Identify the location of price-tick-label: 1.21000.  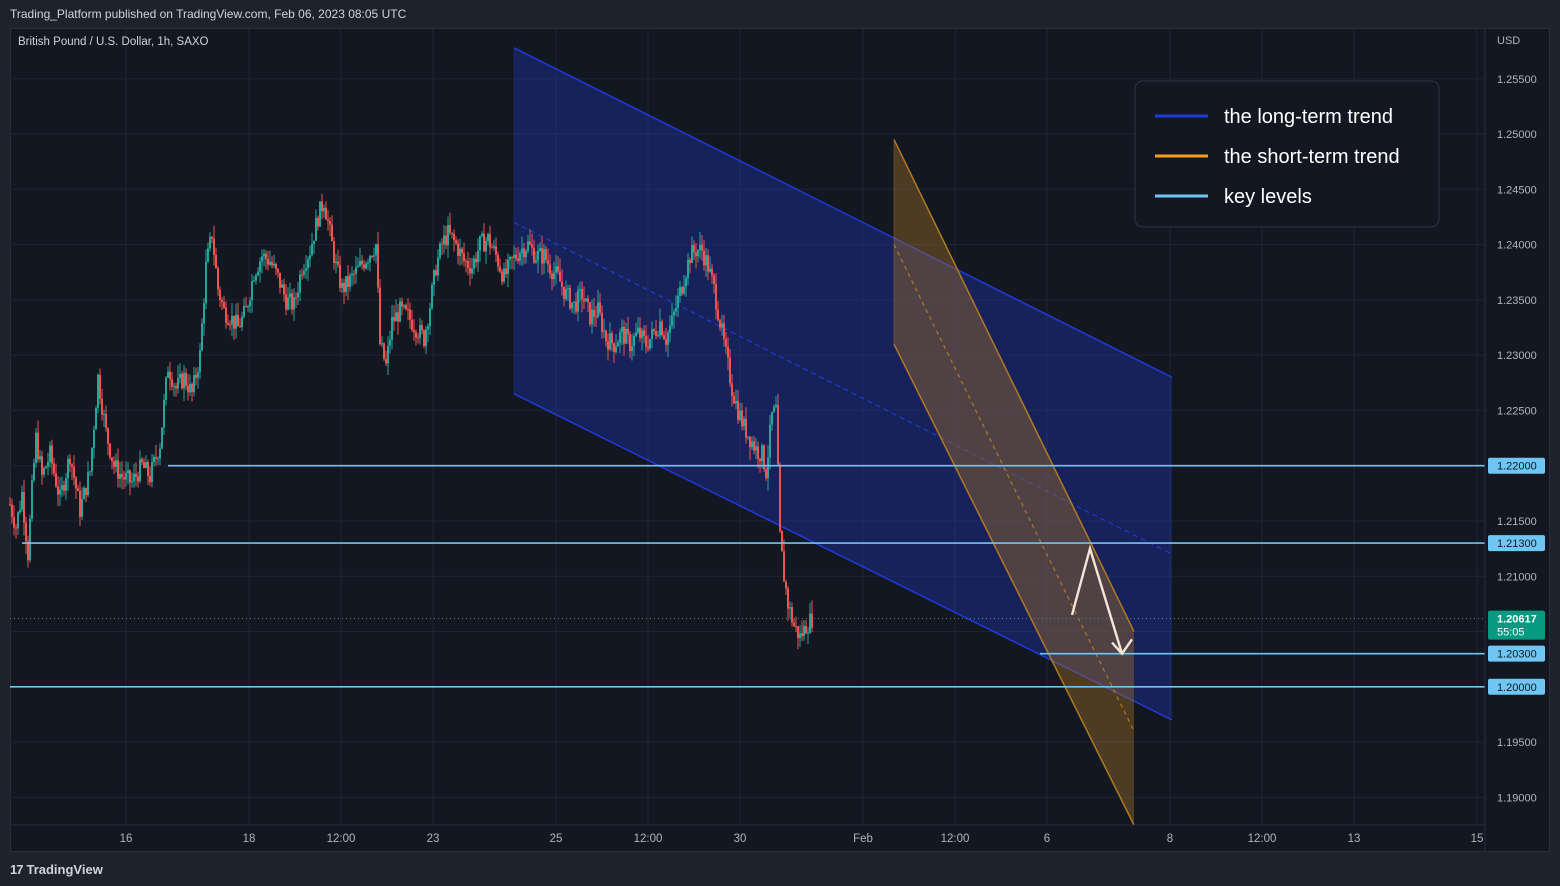
(1517, 577).